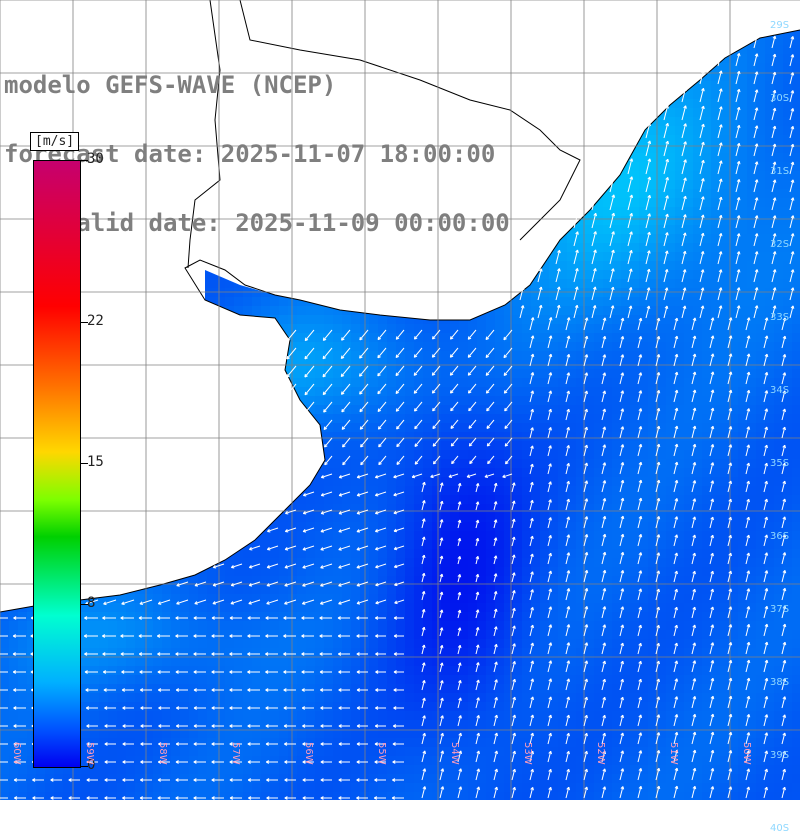 This screenshot has width=800, height=834. Describe the element at coordinates (779, 317) in the screenshot. I see `latitude-label: 33S` at that location.